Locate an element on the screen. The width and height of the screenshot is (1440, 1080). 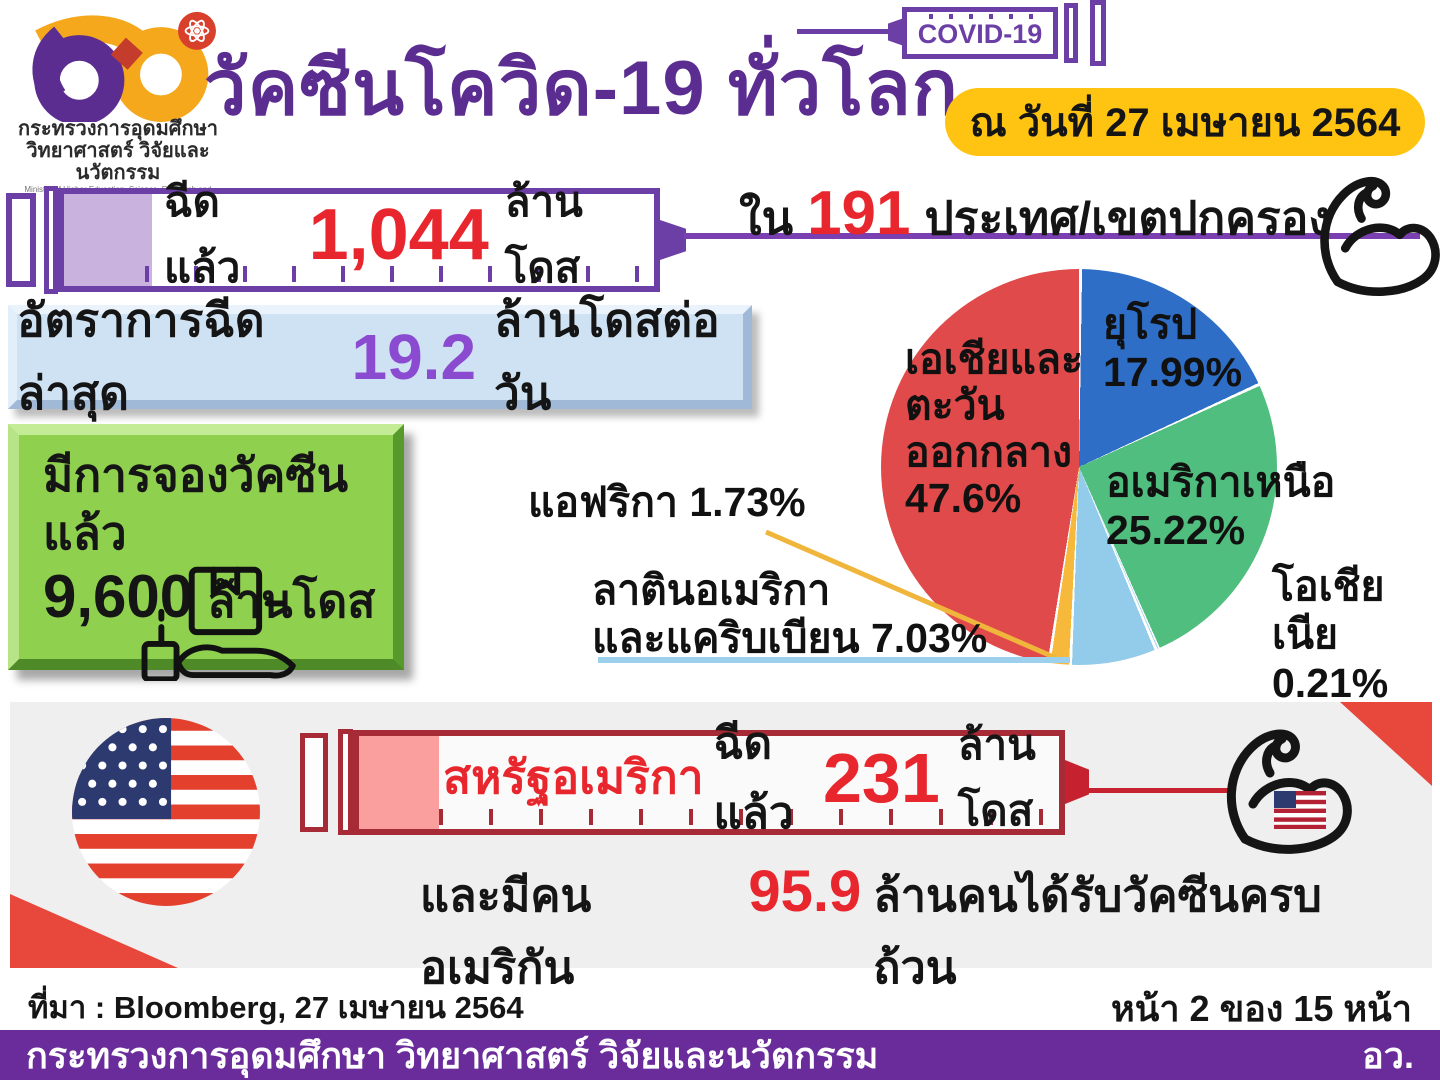
reserved-value: 9,600 is located at coordinates (118, 596).